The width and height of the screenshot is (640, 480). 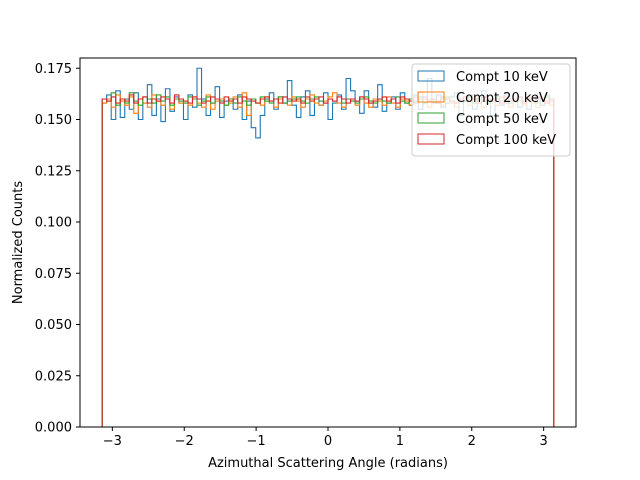 I want to click on x-tick-label: 2, so click(x=472, y=441).